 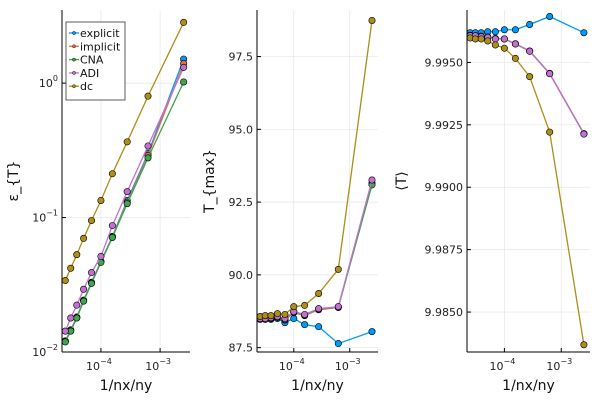 What do you see at coordinates (100, 46) in the screenshot?
I see `legend-label: implicit` at bounding box center [100, 46].